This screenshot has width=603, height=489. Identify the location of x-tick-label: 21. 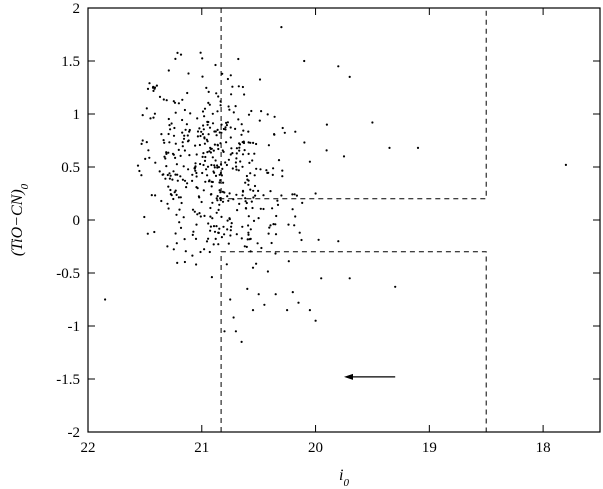
(201, 448).